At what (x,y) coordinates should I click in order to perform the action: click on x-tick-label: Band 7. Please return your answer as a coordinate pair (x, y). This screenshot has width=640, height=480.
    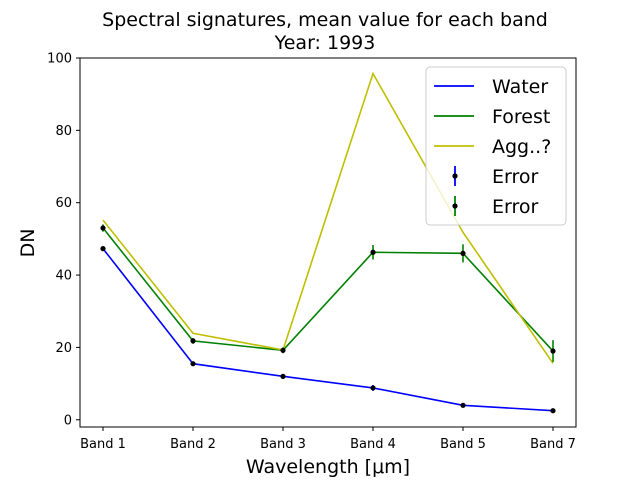
    Looking at the image, I should click on (553, 444).